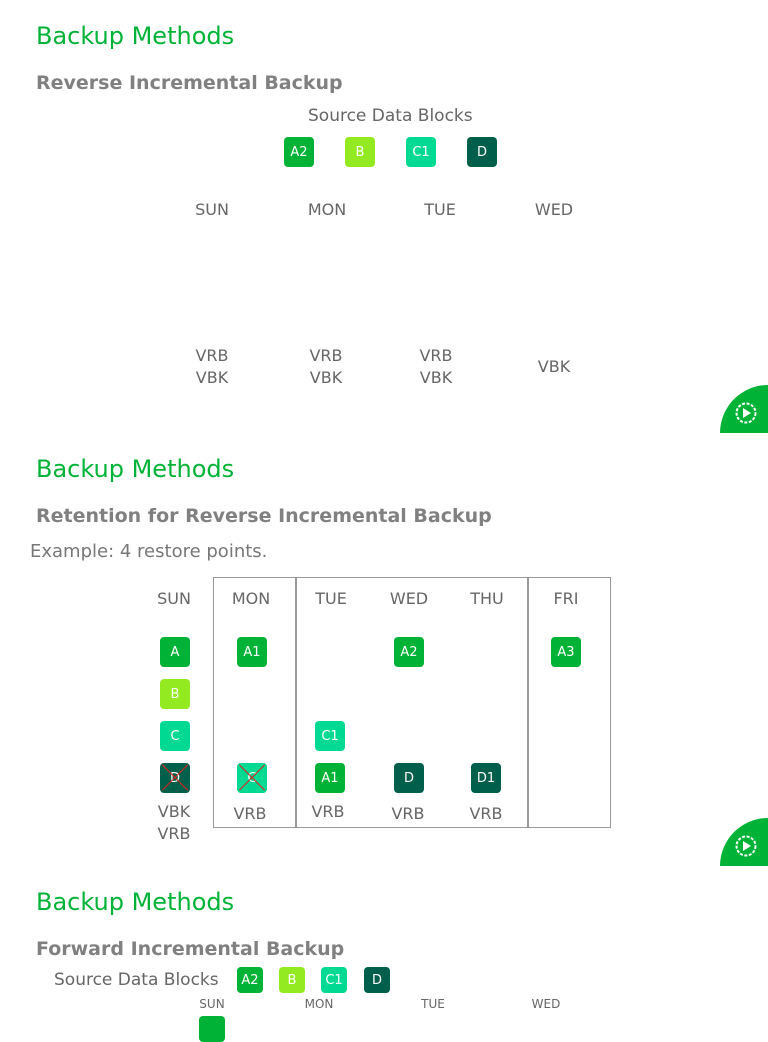 The height and width of the screenshot is (1042, 768). Describe the element at coordinates (135, 469) in the screenshot. I see `slide2-title: Backup Methods` at that location.